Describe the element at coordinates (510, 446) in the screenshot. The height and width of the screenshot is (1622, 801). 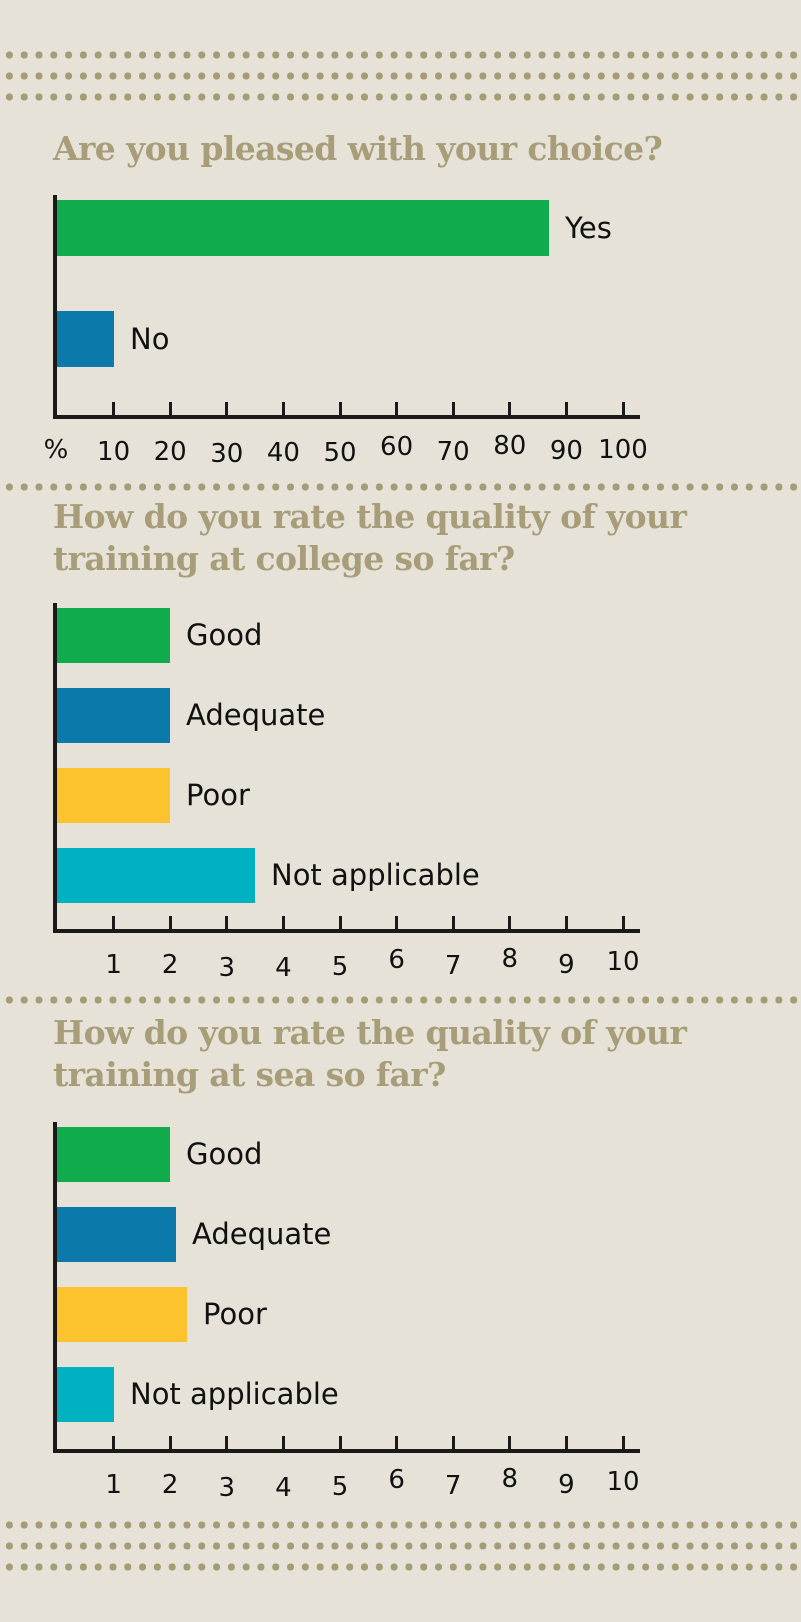
I see `axis-tick-label: 80` at that location.